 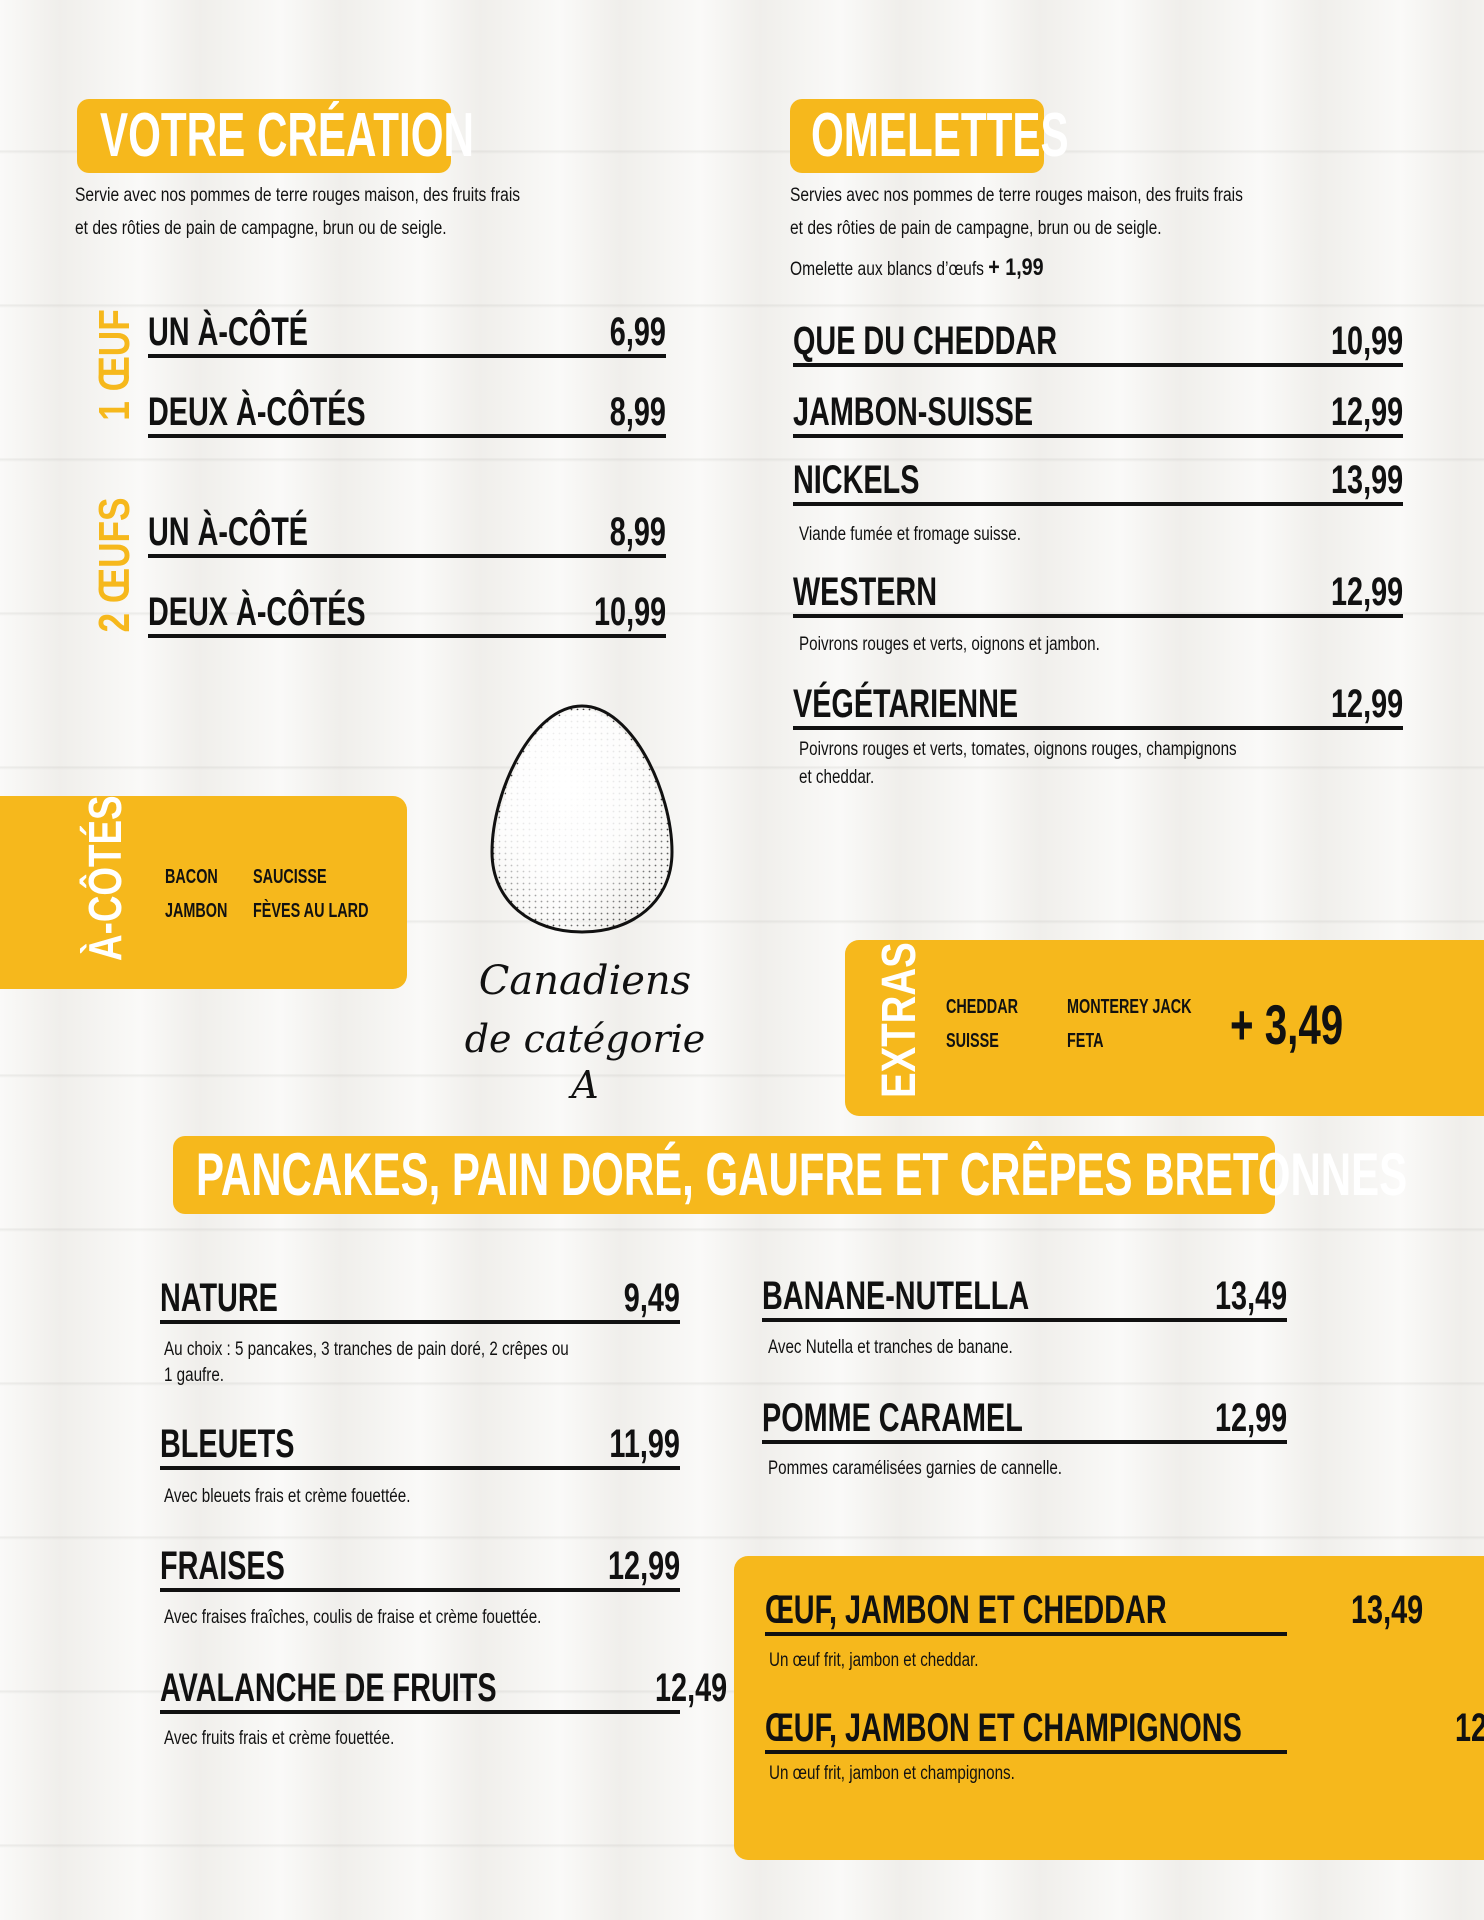 What do you see at coordinates (910, 534) in the screenshot?
I see `item-desc: Viande fumée et fromage suisse.` at bounding box center [910, 534].